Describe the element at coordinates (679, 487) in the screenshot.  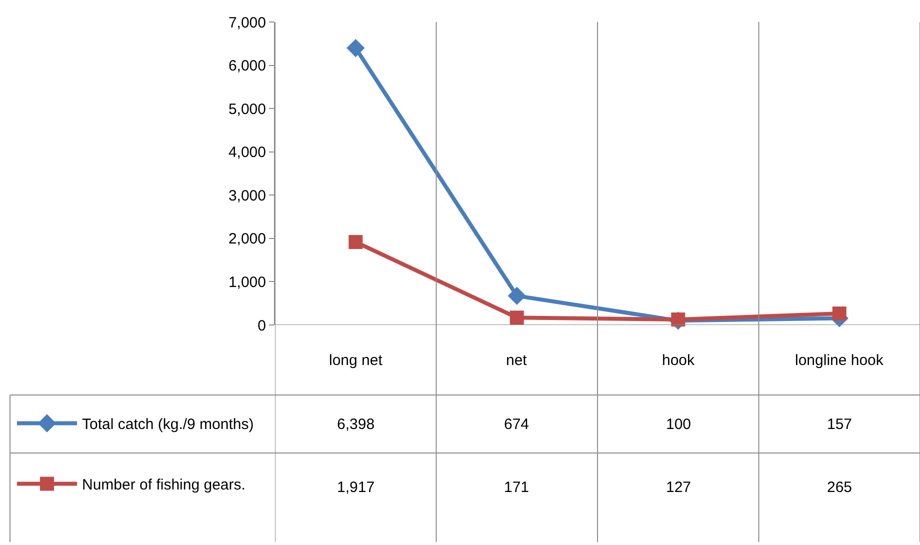
I see `data-label: 127` at that location.